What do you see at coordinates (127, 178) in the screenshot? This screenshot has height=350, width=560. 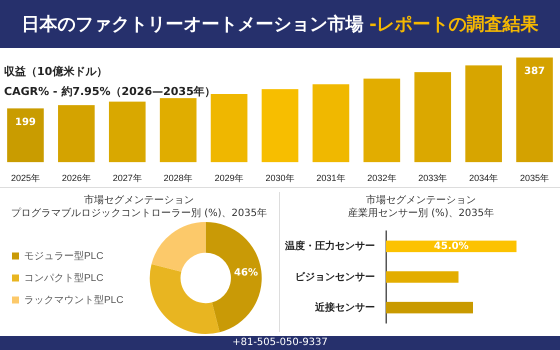 I see `x-tick-label: 2027年` at bounding box center [127, 178].